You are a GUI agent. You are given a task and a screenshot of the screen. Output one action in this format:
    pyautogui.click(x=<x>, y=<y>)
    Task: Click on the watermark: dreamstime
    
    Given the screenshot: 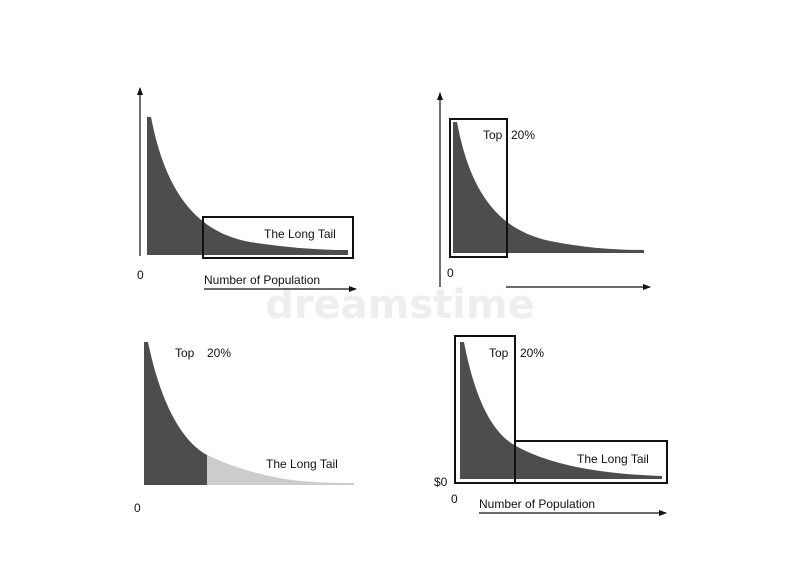 What is the action you would take?
    pyautogui.click(x=400, y=305)
    